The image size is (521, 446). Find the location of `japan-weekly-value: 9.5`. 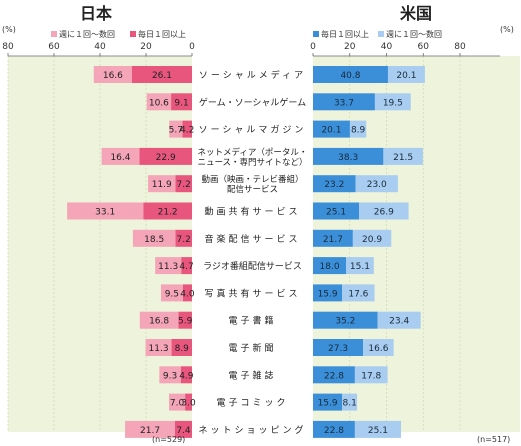

japan-weekly-value: 9.5 is located at coordinates (172, 294).